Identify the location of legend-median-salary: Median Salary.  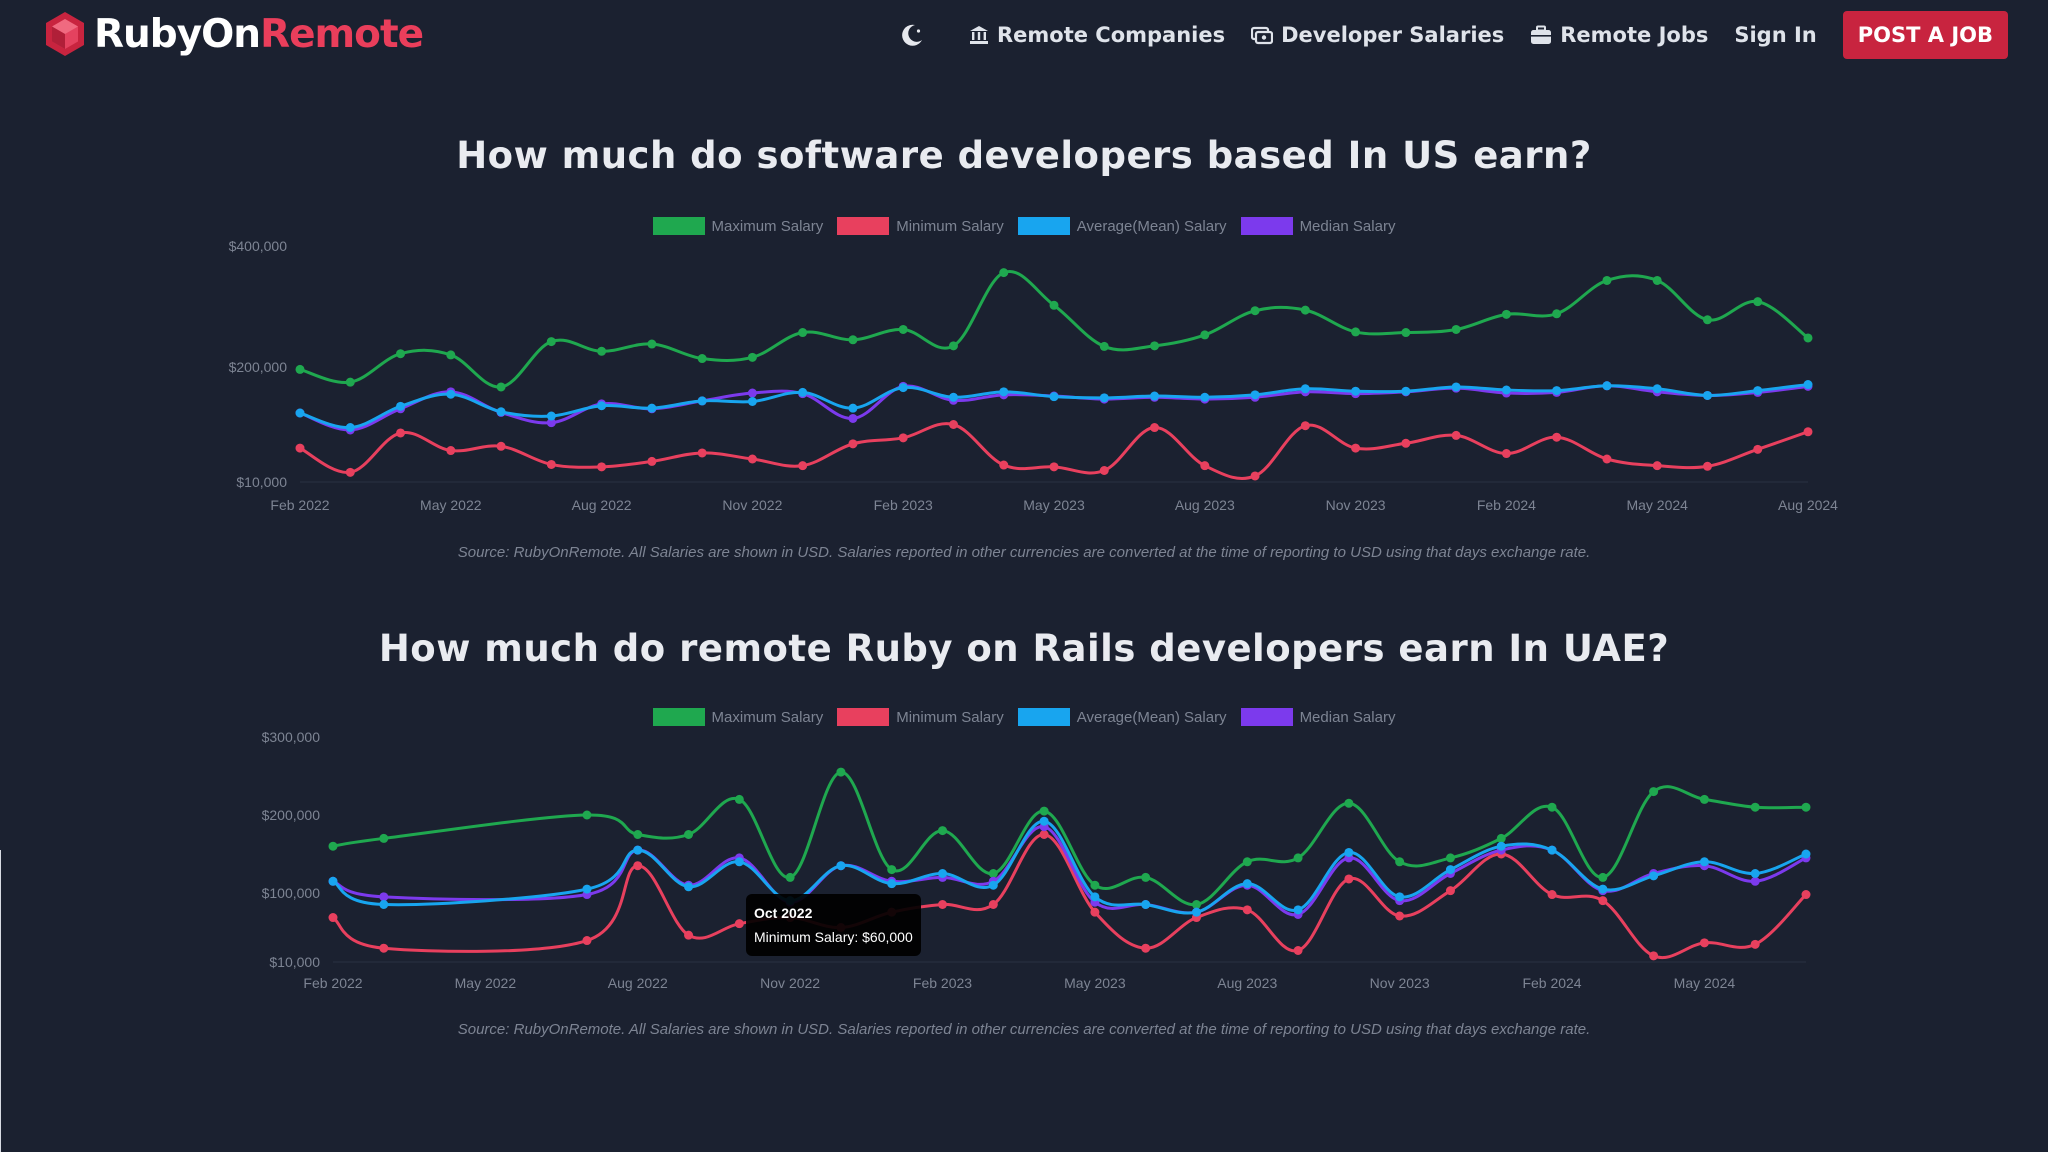
(1317, 717).